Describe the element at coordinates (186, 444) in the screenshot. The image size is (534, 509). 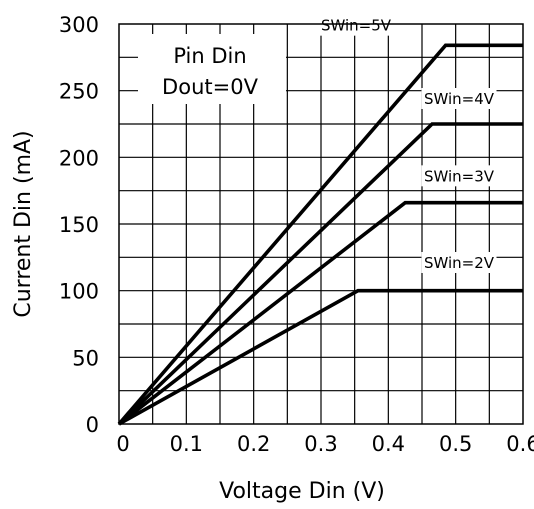
I see `x-tick-label: 0.1` at that location.